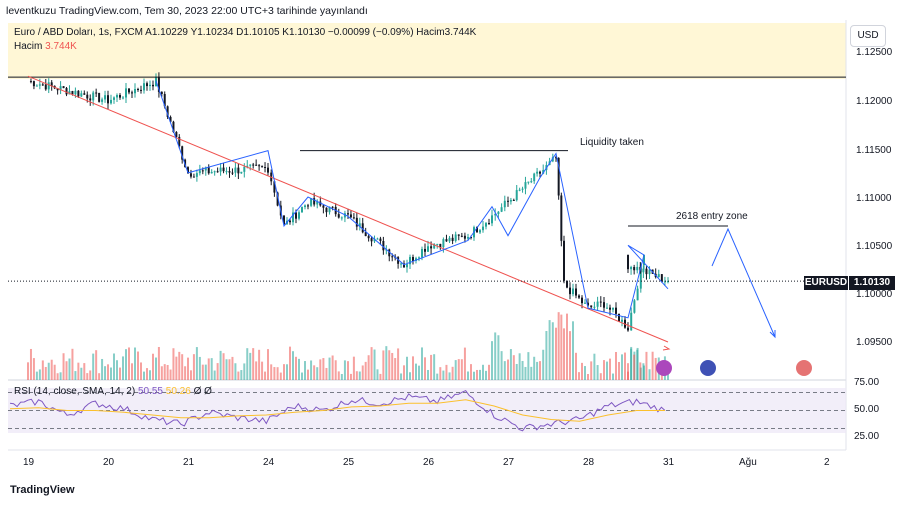 This screenshot has width=908, height=506. I want to click on x-tick: 31, so click(669, 462).